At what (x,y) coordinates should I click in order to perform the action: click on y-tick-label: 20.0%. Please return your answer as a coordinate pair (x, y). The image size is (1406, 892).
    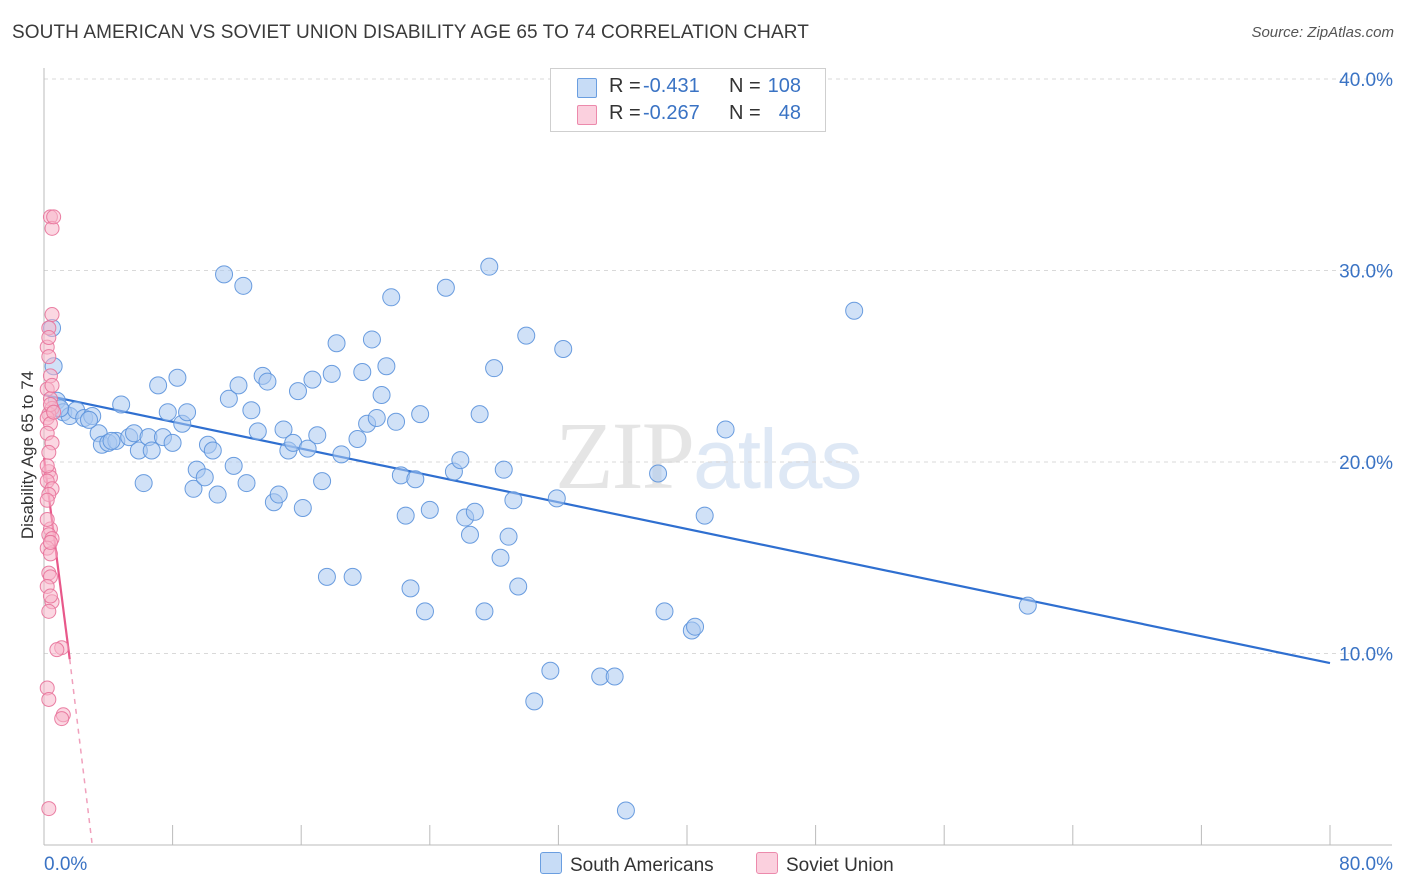
    Looking at the image, I should click on (1366, 463).